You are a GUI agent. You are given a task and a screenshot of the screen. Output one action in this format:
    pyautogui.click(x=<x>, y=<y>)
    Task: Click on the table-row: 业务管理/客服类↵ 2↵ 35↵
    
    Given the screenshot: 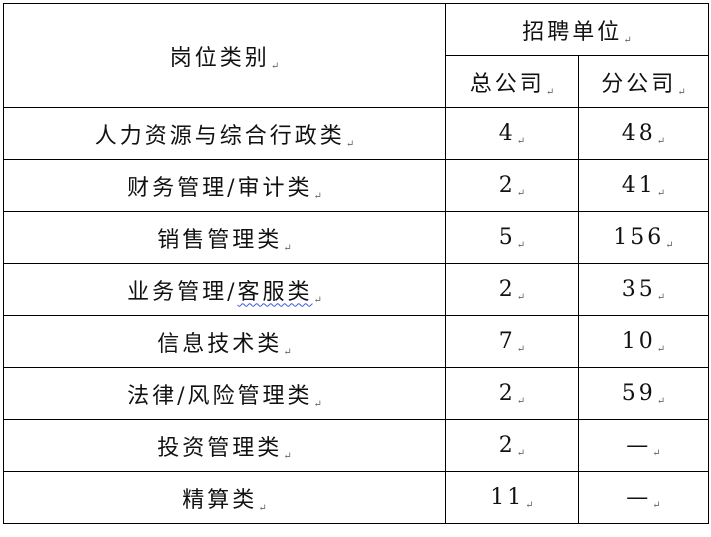 What is the action you would take?
    pyautogui.click(x=356, y=289)
    